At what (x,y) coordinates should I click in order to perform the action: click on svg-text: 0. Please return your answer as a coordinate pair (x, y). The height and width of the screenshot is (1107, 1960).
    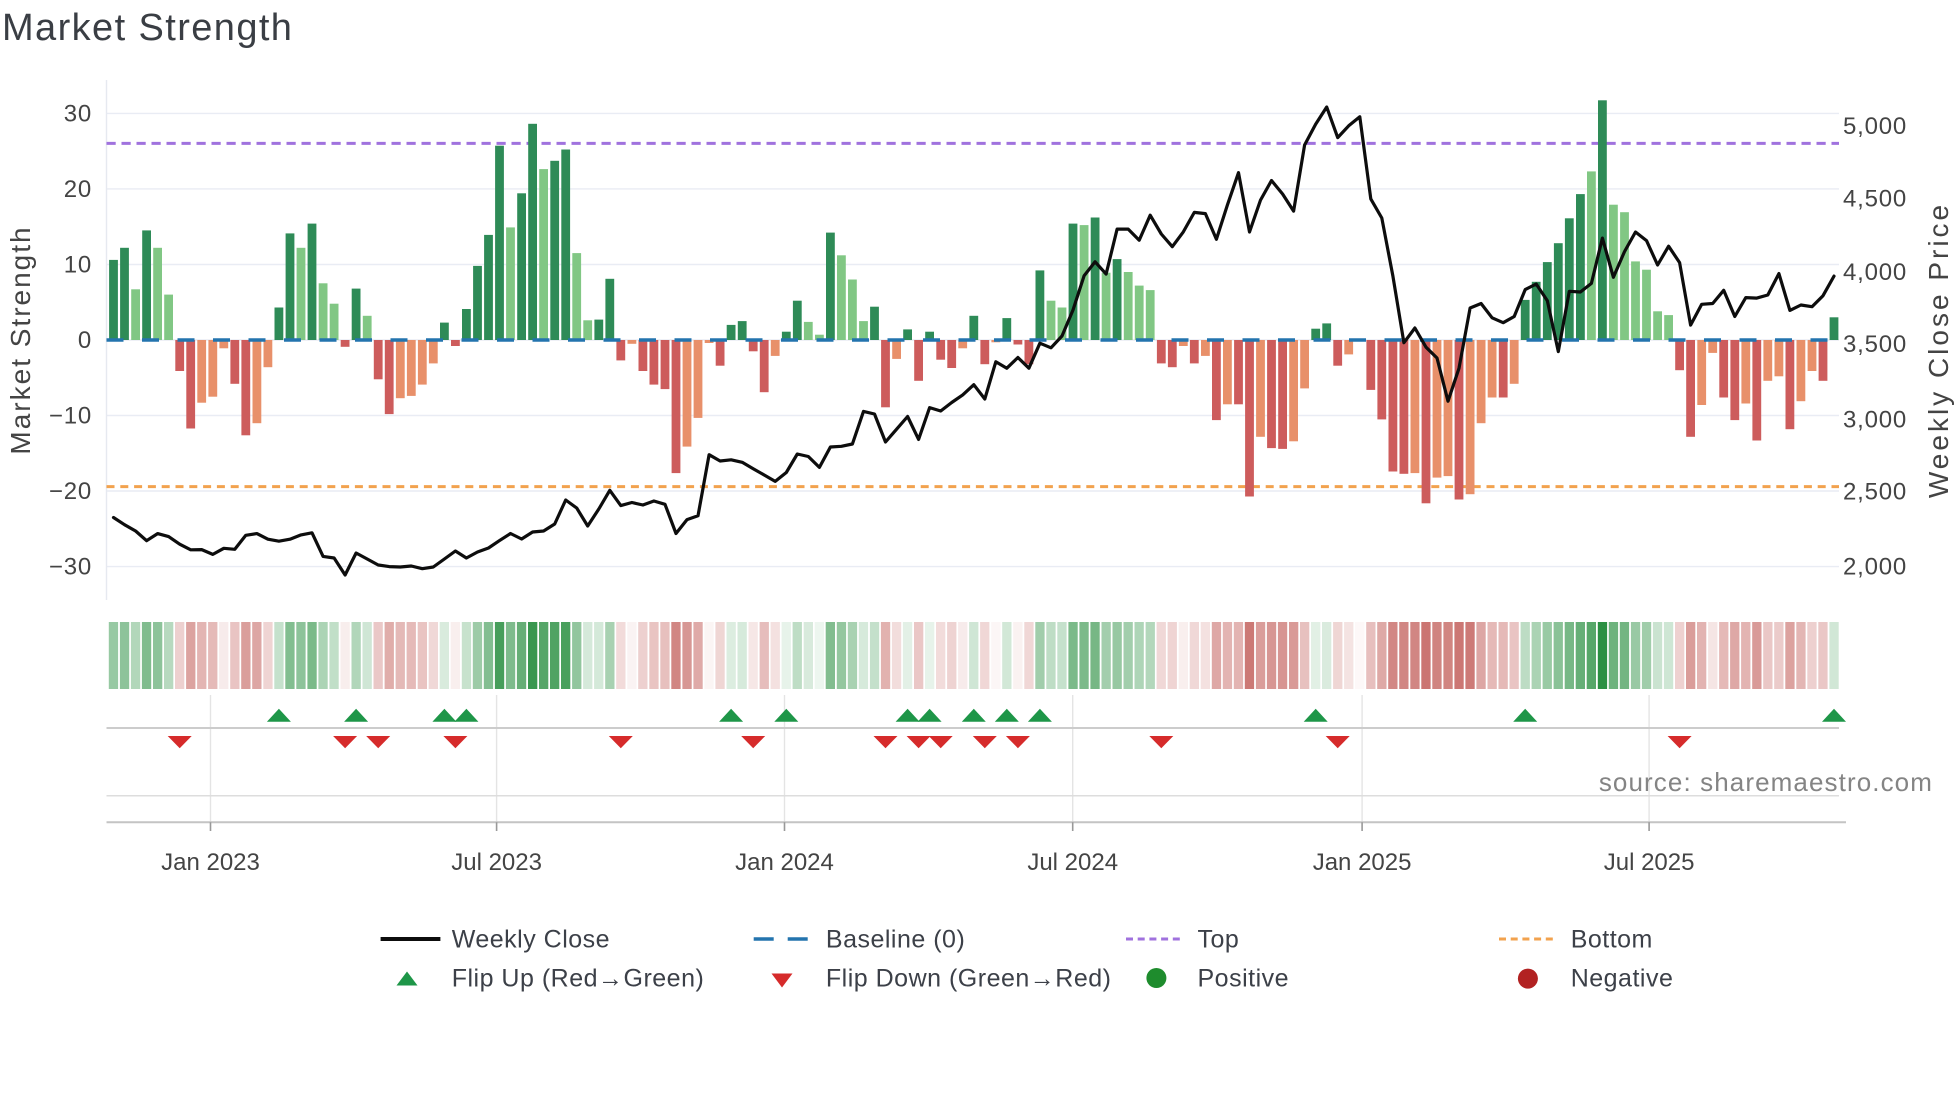
    Looking at the image, I should click on (85, 340).